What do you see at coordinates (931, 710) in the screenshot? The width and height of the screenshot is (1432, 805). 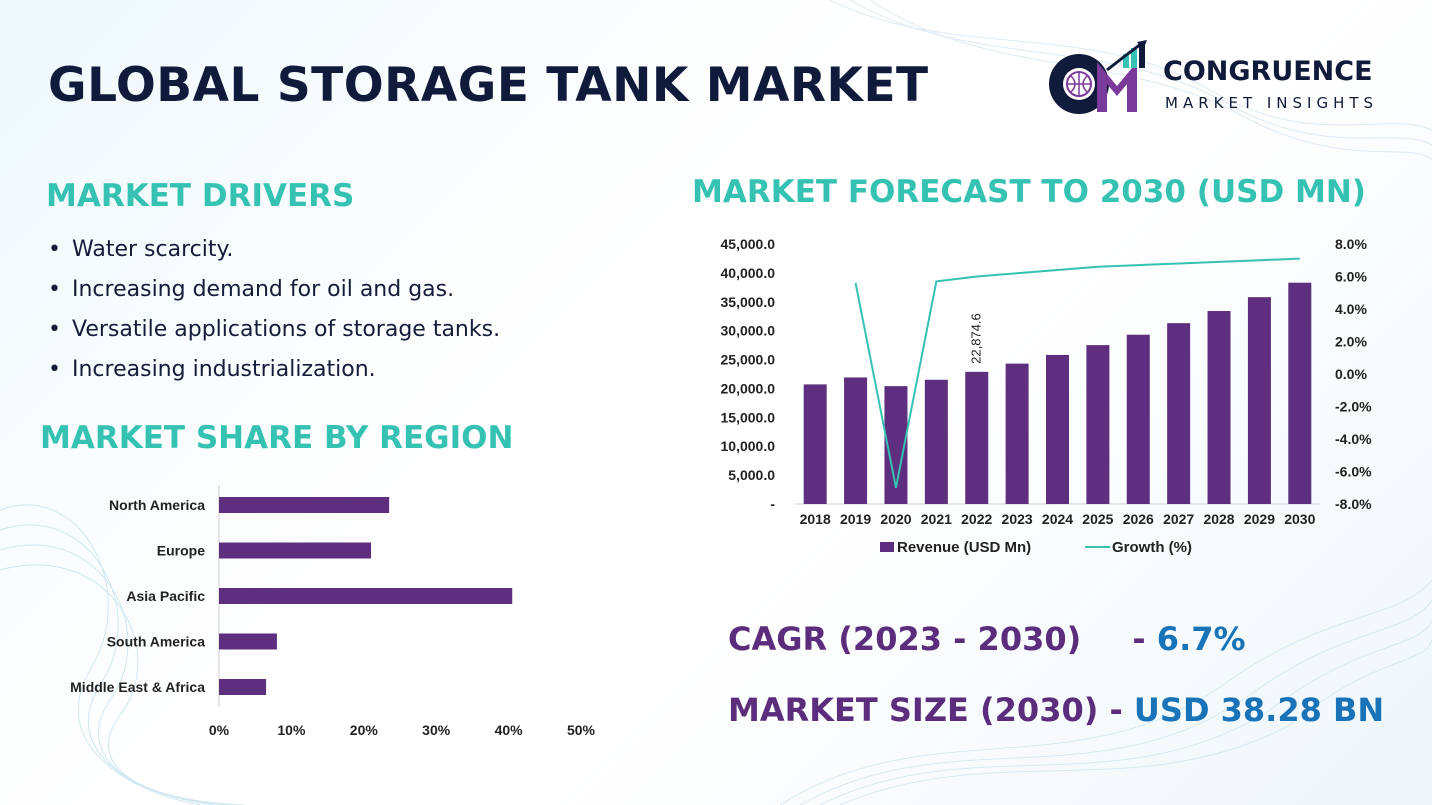 I see `market-size-label: MARKET SIZE (2030) -` at bounding box center [931, 710].